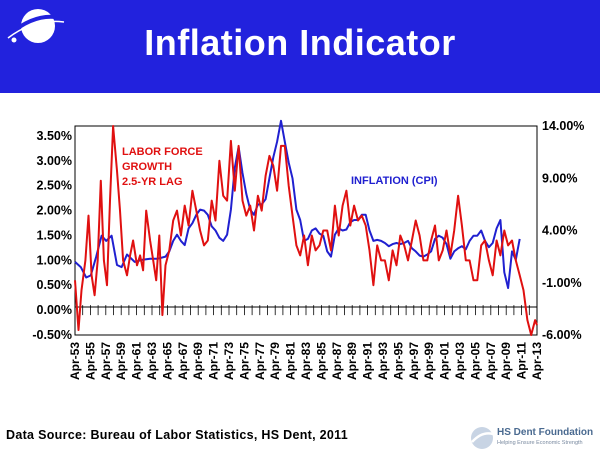 The height and width of the screenshot is (454, 600). Describe the element at coordinates (75, 361) in the screenshot. I see `x-tick-label: Apr-53` at that location.